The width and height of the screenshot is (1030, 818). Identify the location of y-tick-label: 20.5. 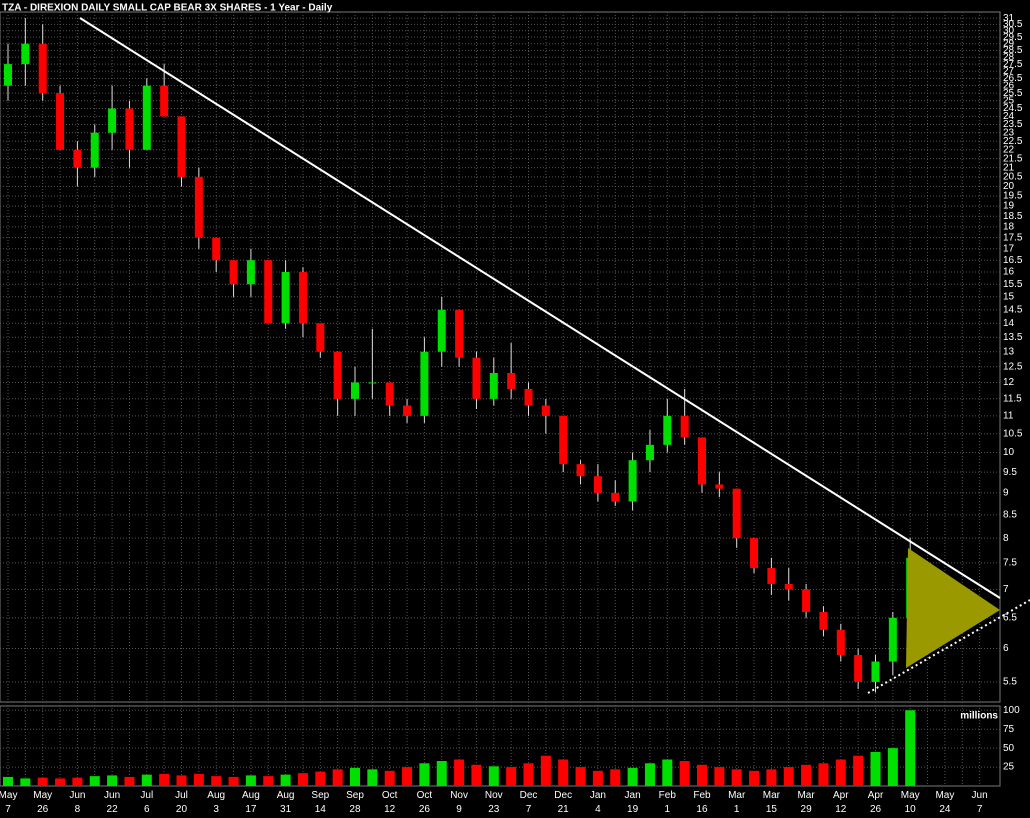
(1013, 177).